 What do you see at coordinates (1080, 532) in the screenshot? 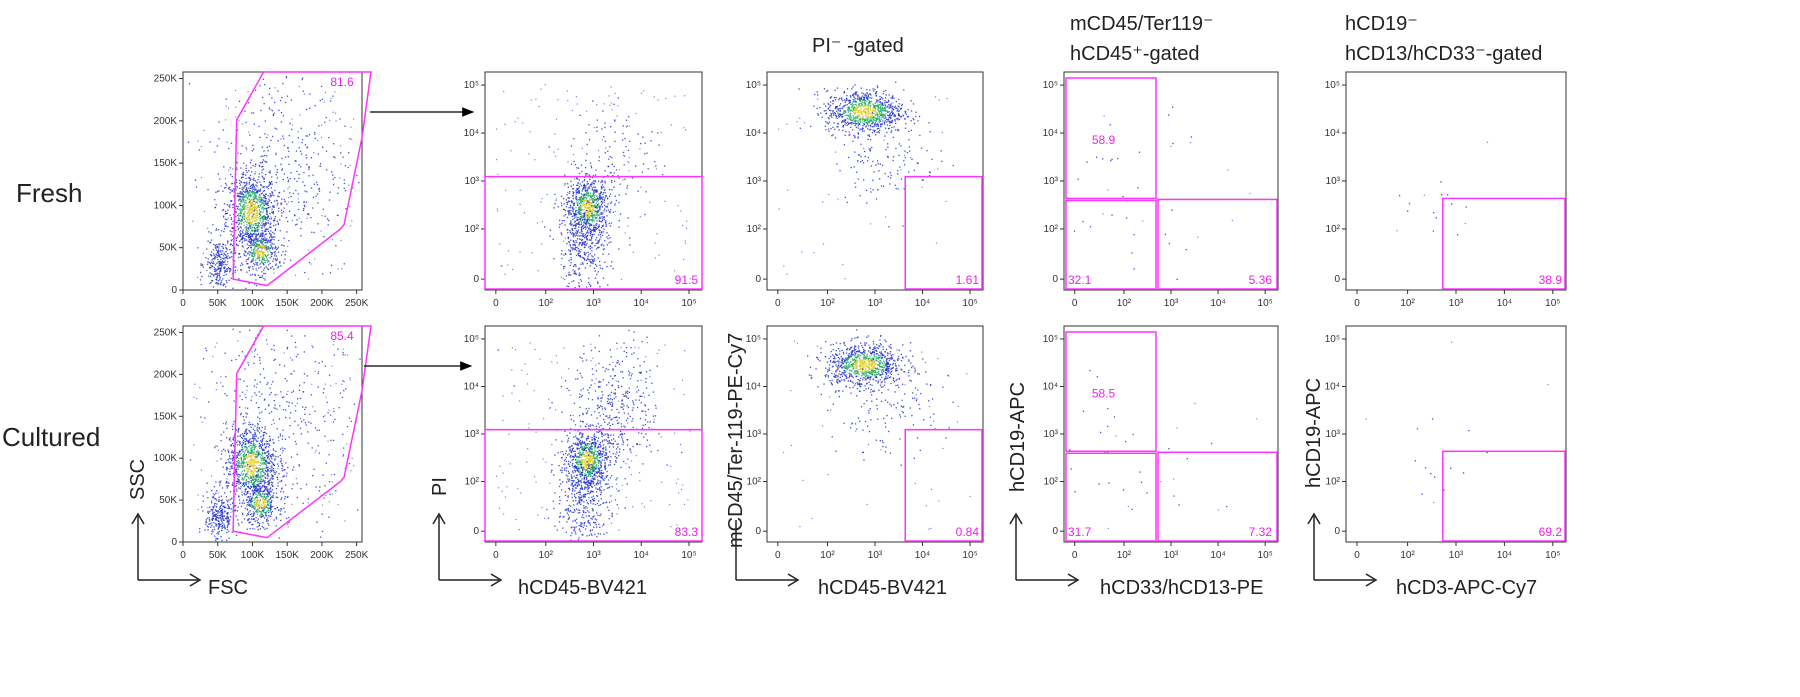
I see `gate-percentage-ll: 31.7` at bounding box center [1080, 532].